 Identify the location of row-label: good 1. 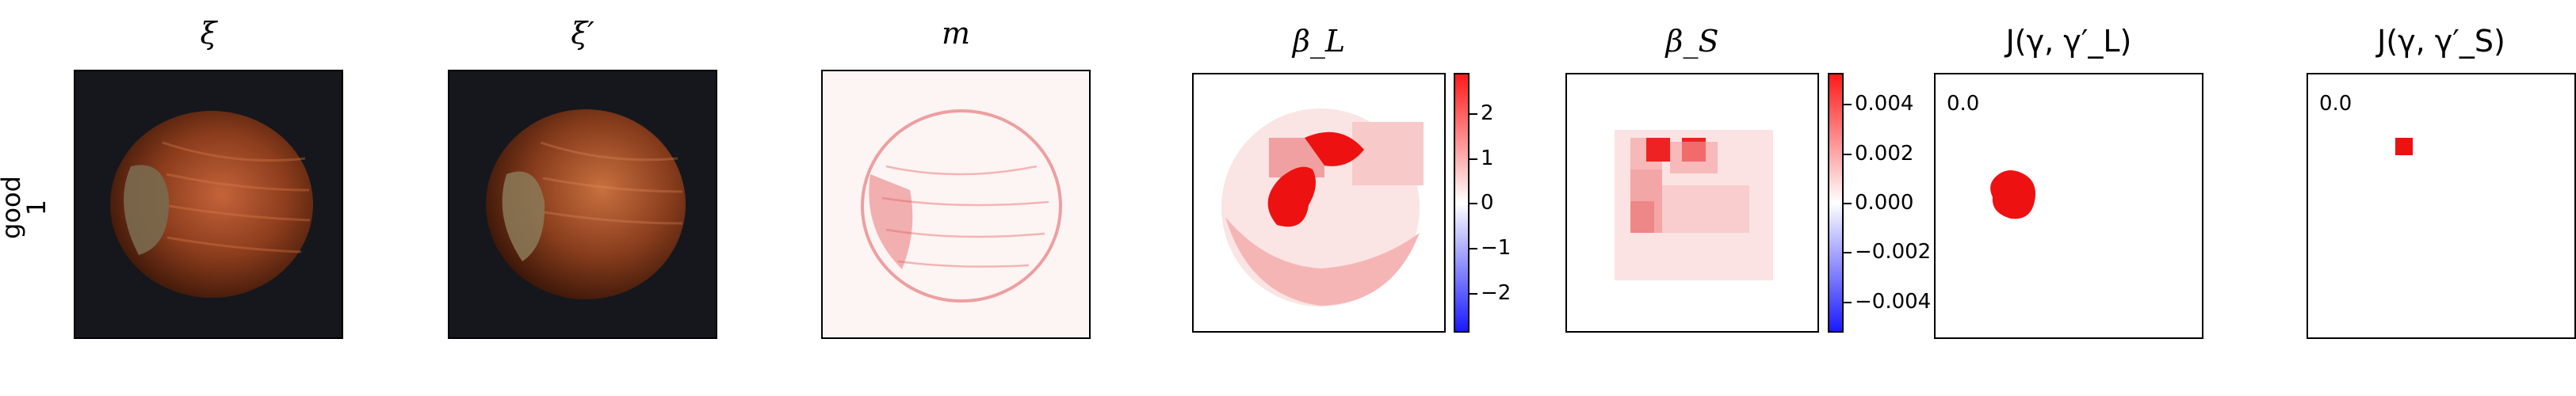
(26, 207).